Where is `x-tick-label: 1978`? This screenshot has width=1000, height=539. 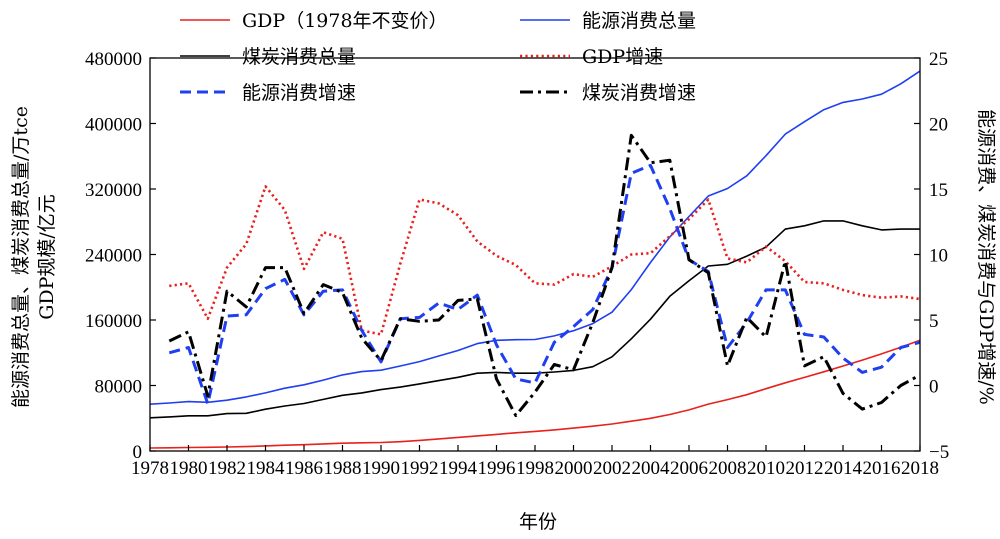 x-tick-label: 1978 is located at coordinates (150, 468).